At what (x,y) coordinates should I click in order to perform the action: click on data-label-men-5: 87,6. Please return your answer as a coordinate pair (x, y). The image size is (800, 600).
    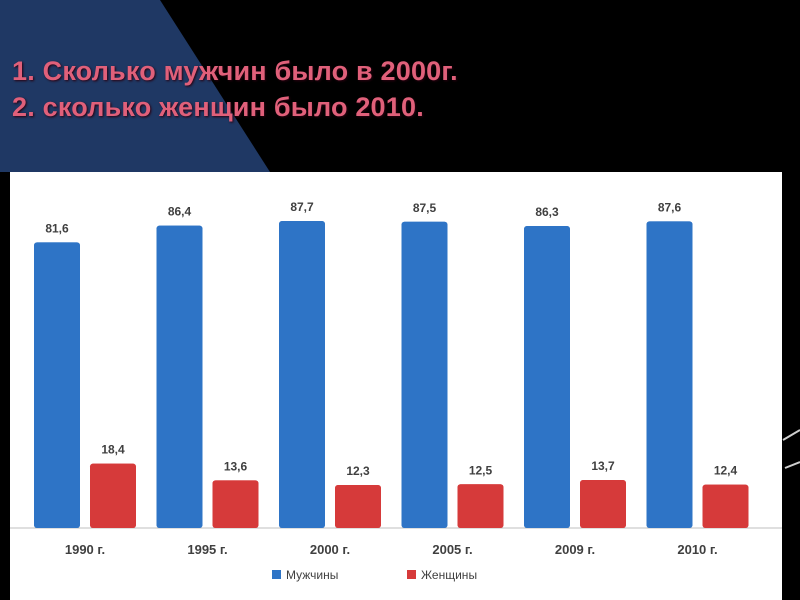
    Looking at the image, I should click on (670, 207).